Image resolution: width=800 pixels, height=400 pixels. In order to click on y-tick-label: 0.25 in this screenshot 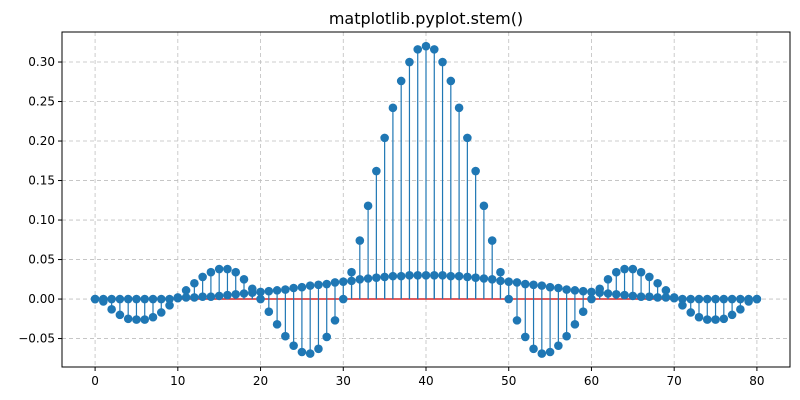, I will do `click(41, 102)`.